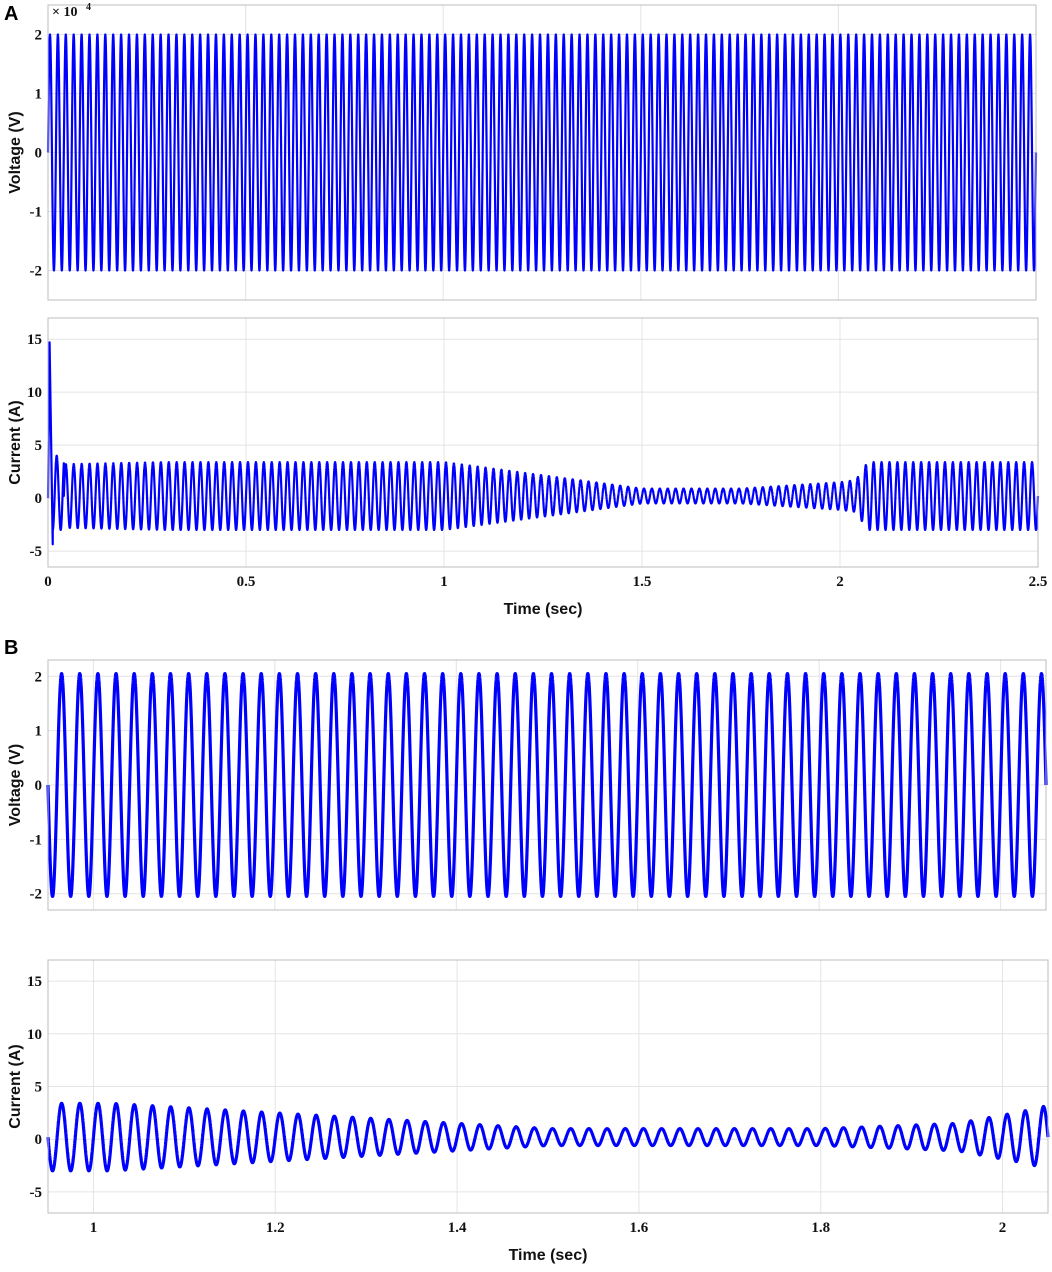  Describe the element at coordinates (94, 1228) in the screenshot. I see `B-current-xtick-label-0: 1` at that location.